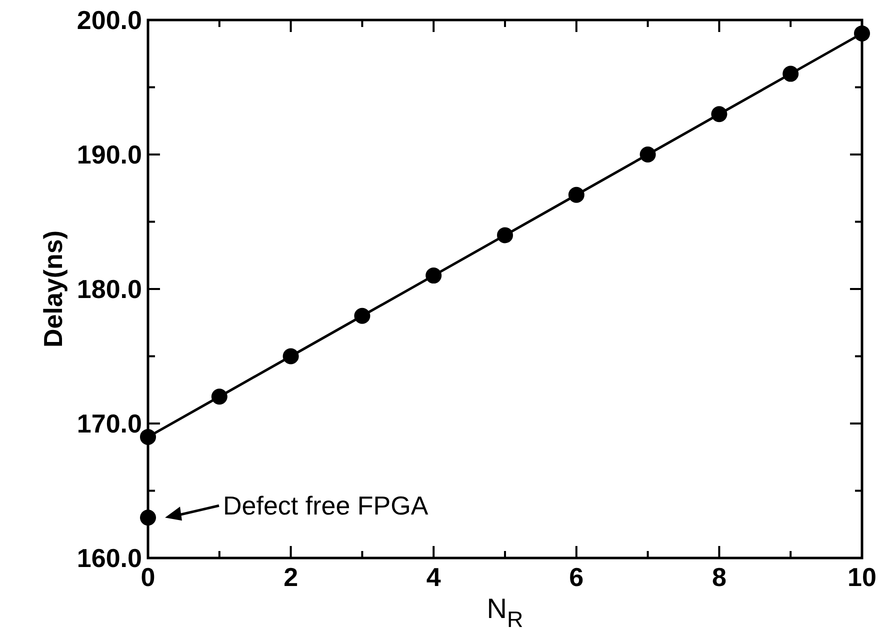 The width and height of the screenshot is (879, 635). I want to click on y-axis-title: Delay(ns), so click(53, 289).